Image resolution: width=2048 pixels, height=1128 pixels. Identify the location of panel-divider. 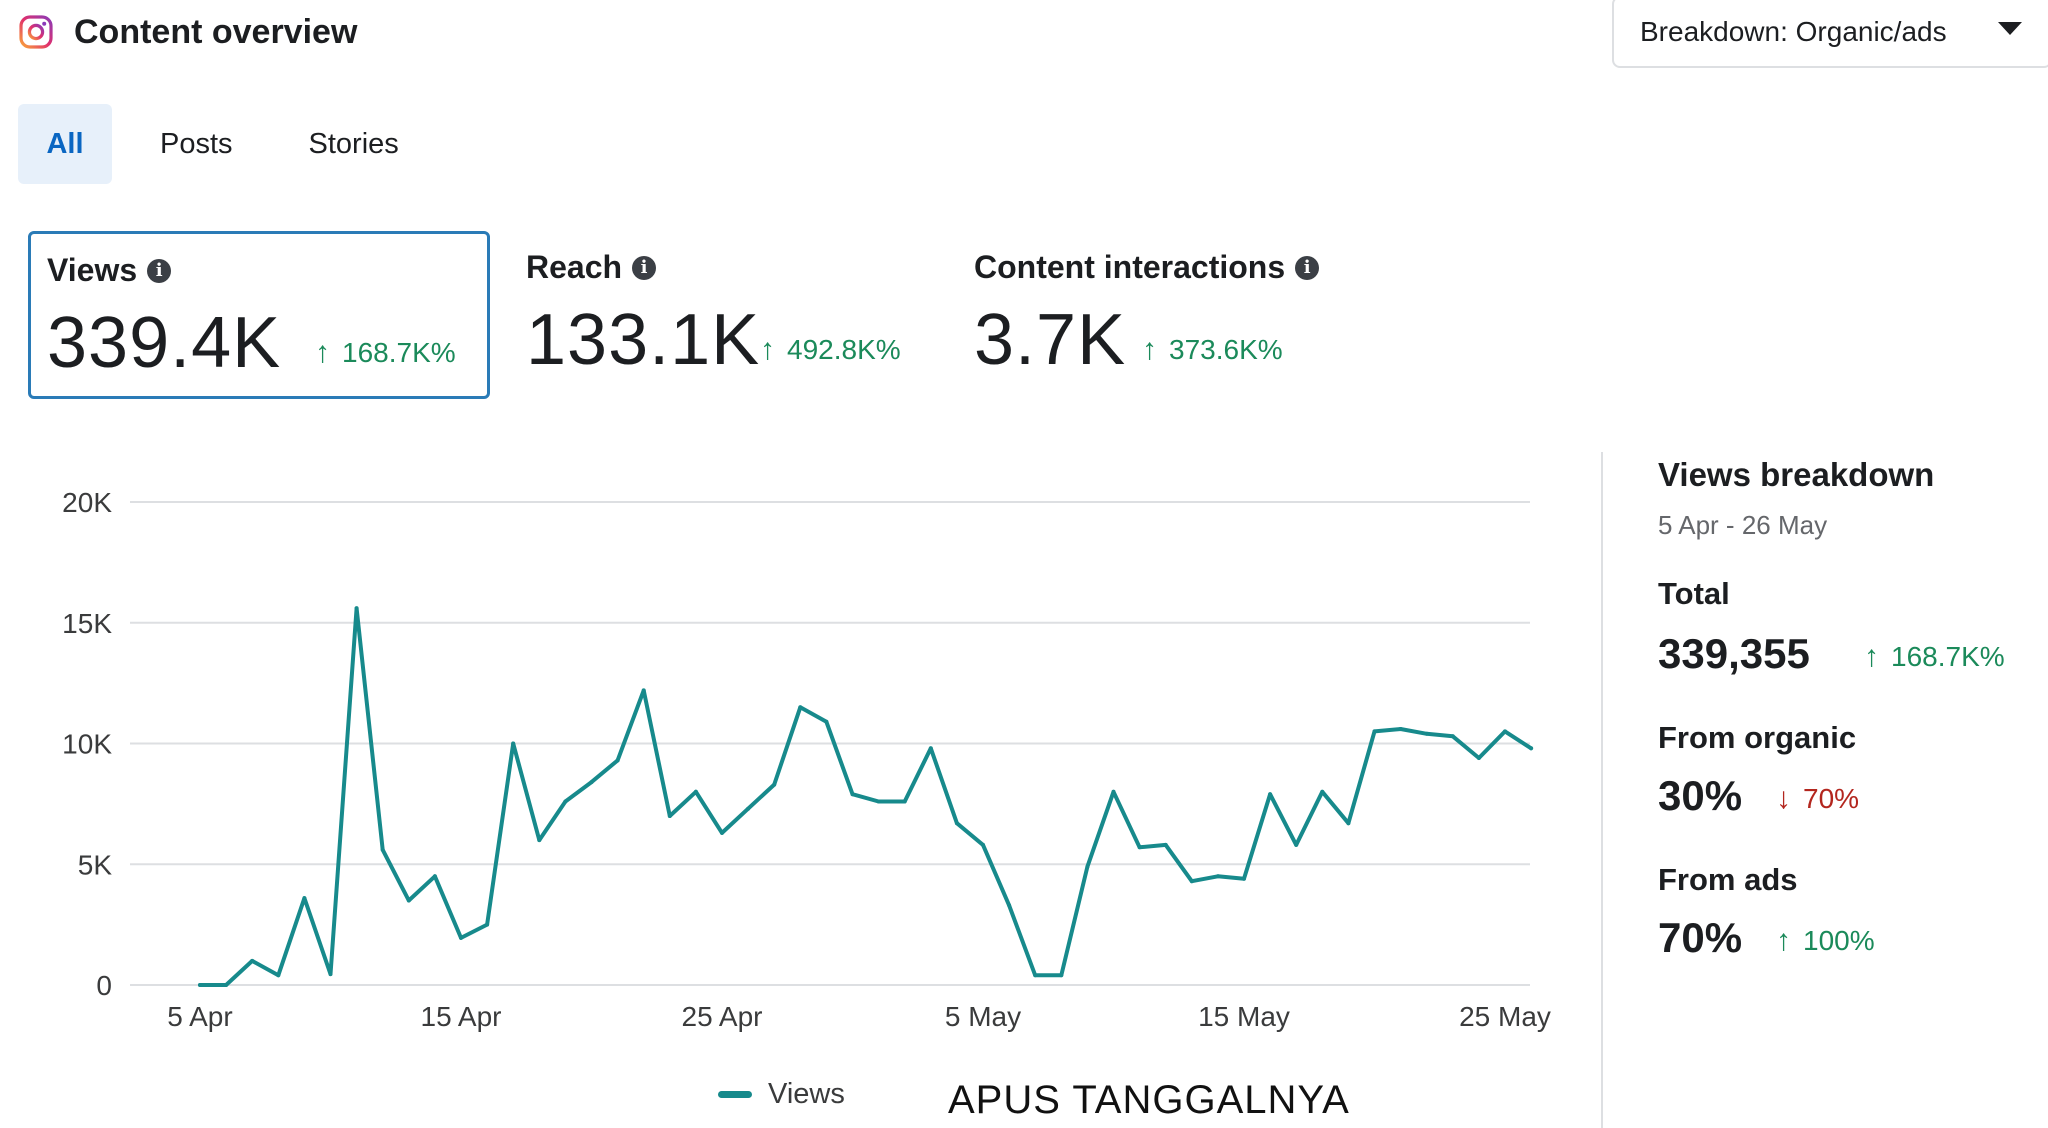
(1602, 790).